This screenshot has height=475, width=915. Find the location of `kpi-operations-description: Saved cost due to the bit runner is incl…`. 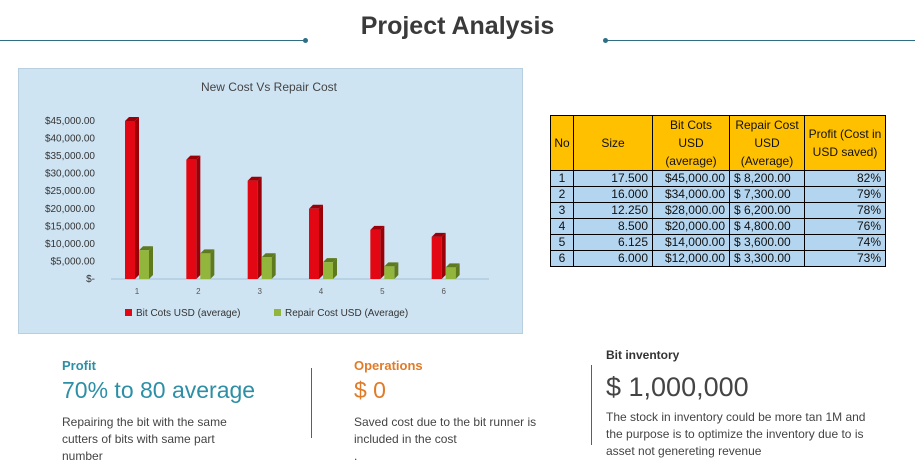

kpi-operations-description: Saved cost due to the bit runner is incl… is located at coordinates (445, 430).